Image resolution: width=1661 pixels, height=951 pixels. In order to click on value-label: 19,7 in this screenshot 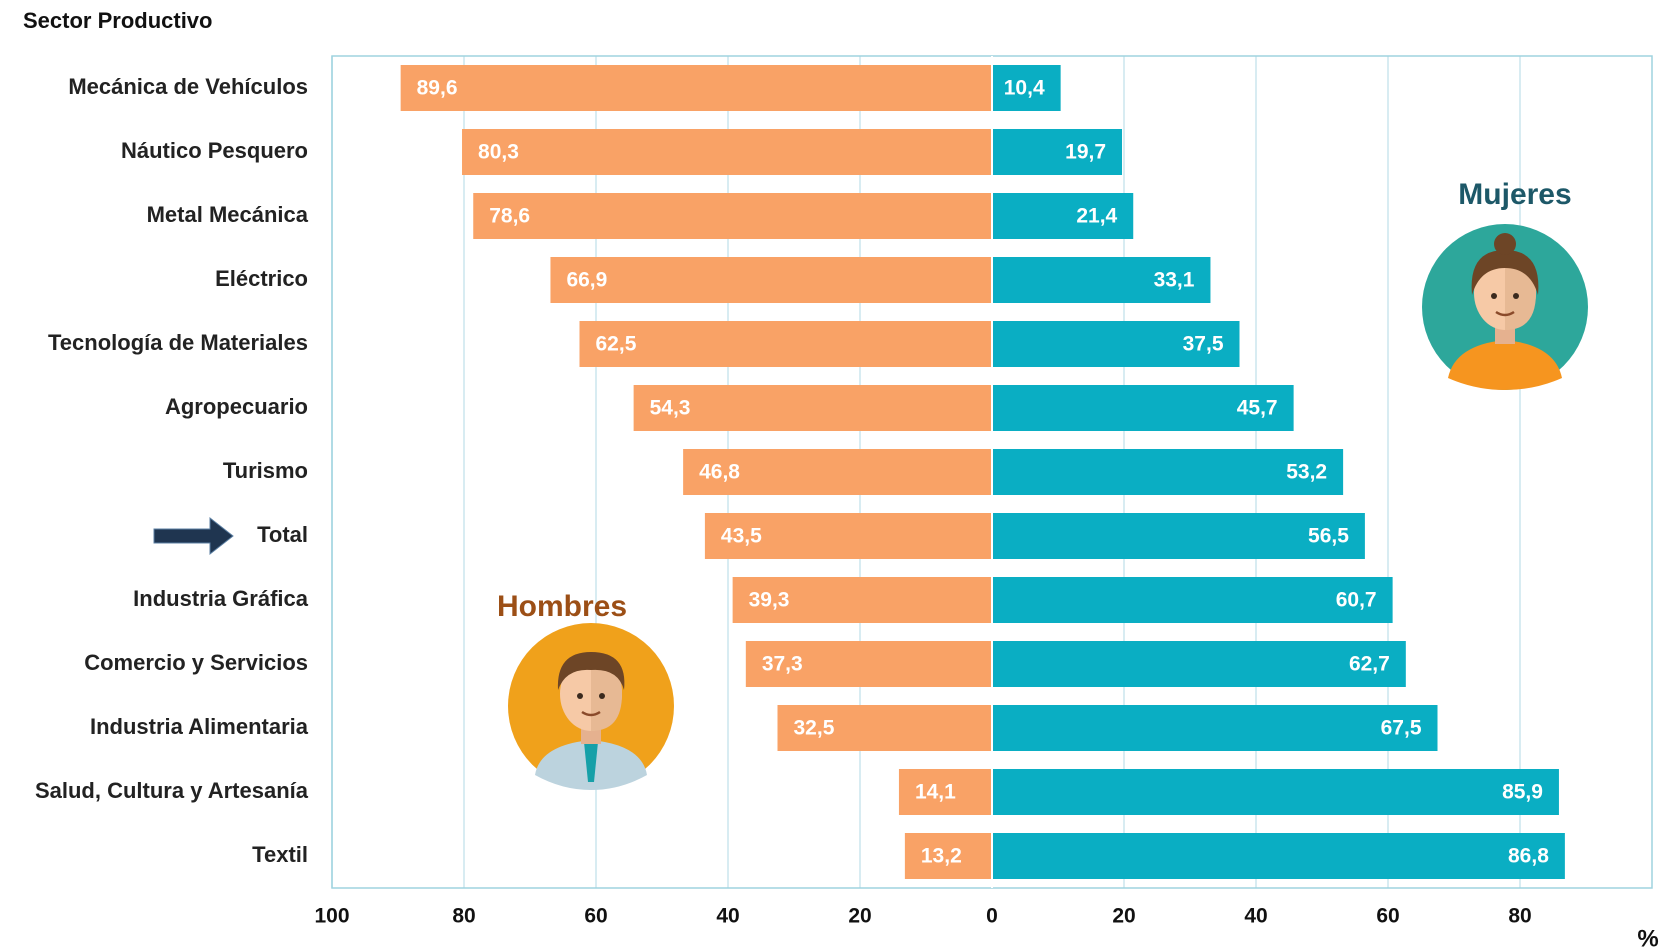, I will do `click(1085, 152)`.